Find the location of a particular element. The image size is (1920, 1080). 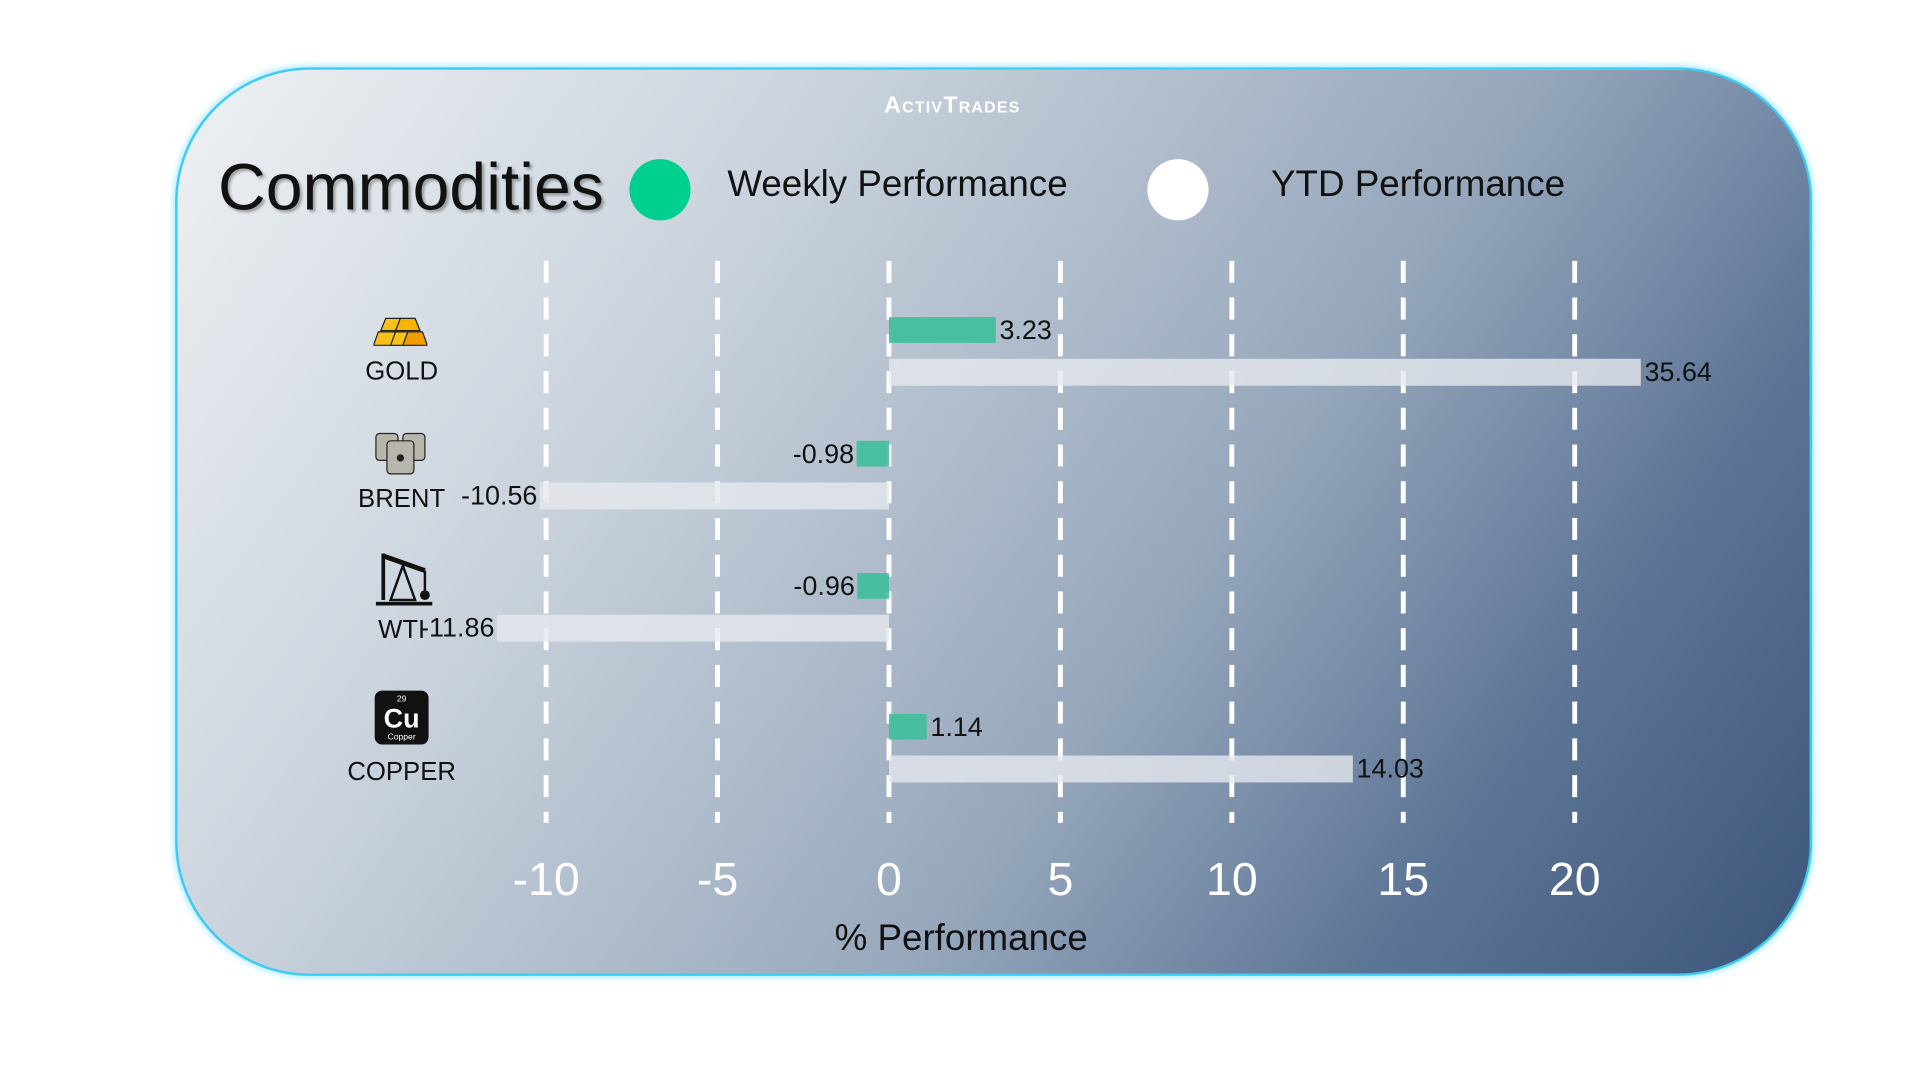

x-tick-label: 5 is located at coordinates (1060, 880).